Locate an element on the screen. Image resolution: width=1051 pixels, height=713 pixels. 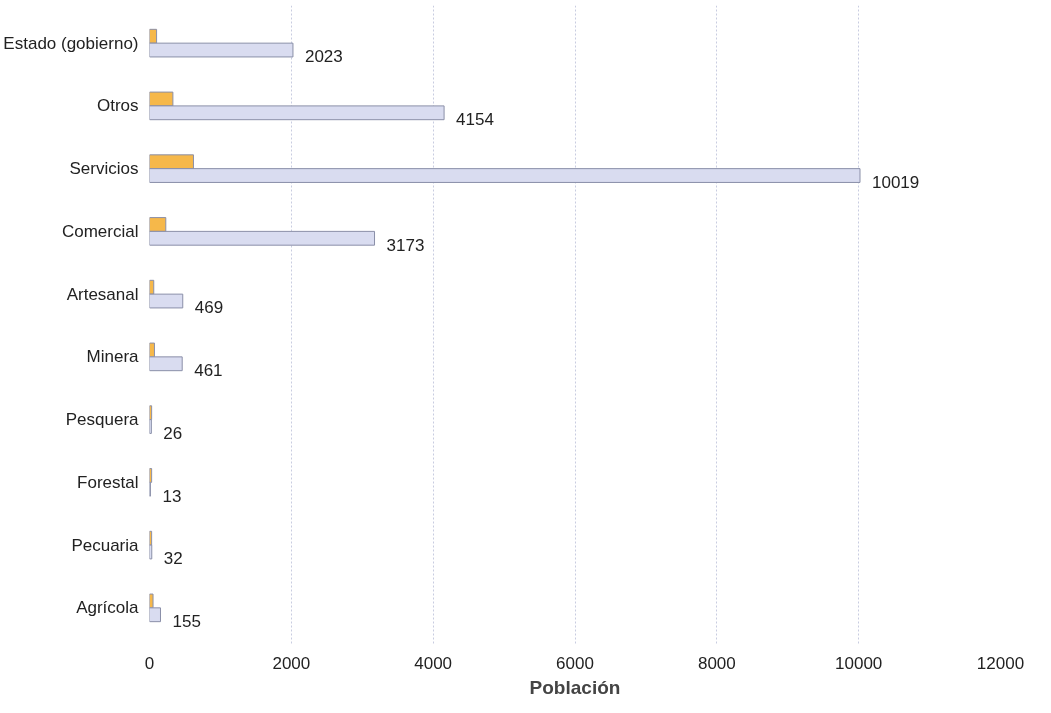
data-label: 4154 is located at coordinates (475, 120).